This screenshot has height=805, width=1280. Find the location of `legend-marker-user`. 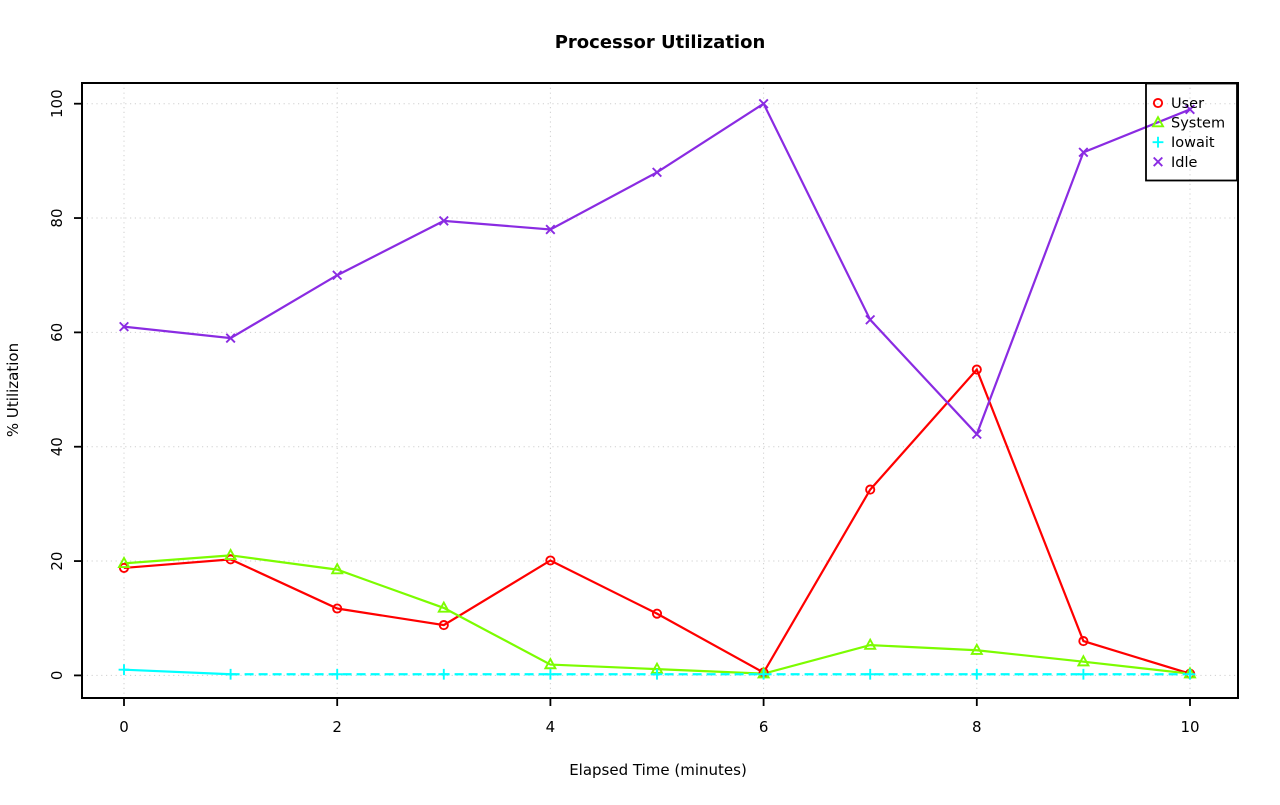

legend-marker-user is located at coordinates (1158, 103).